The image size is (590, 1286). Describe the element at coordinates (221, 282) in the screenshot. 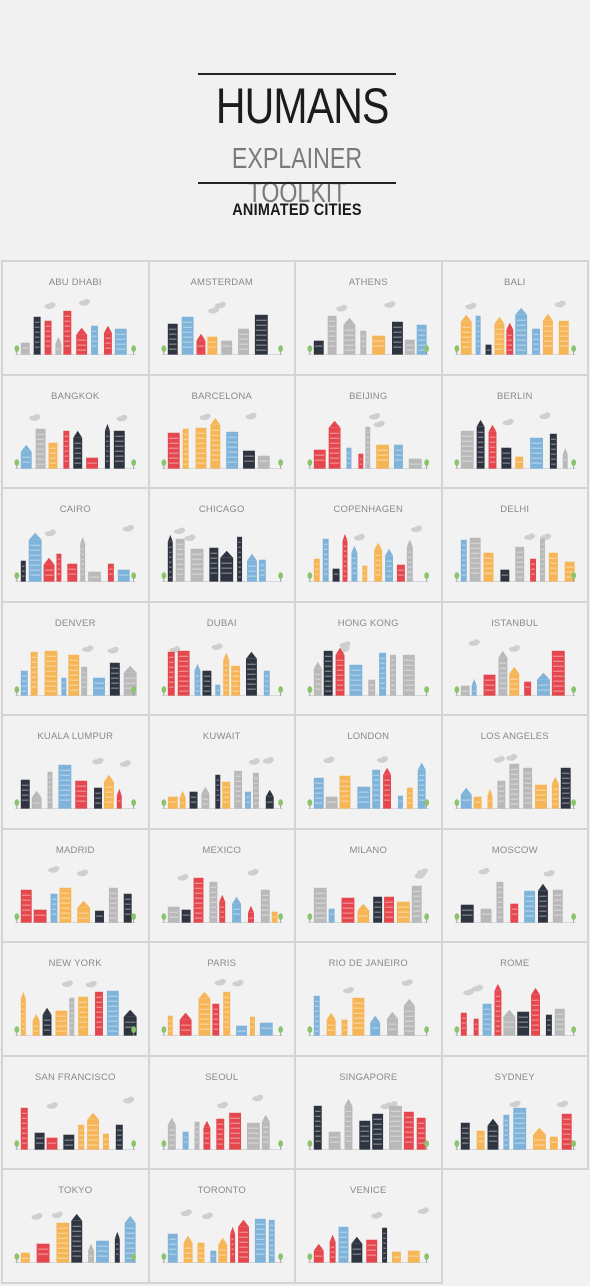

I see `city-label: AMSTERDAM` at that location.